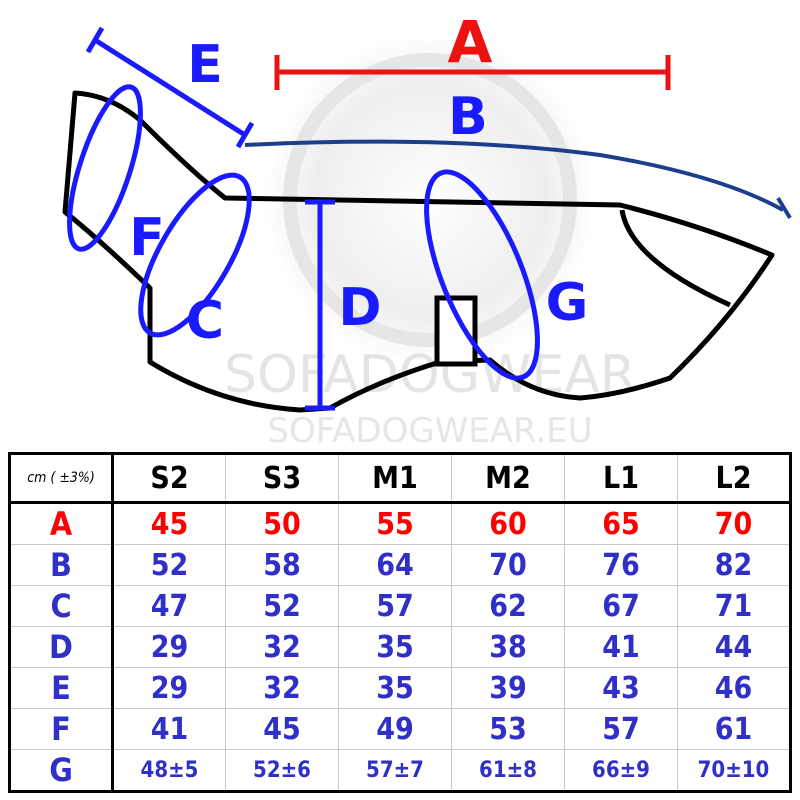 This screenshot has width=800, height=800. I want to click on measurement-cell: 38, so click(508, 647).